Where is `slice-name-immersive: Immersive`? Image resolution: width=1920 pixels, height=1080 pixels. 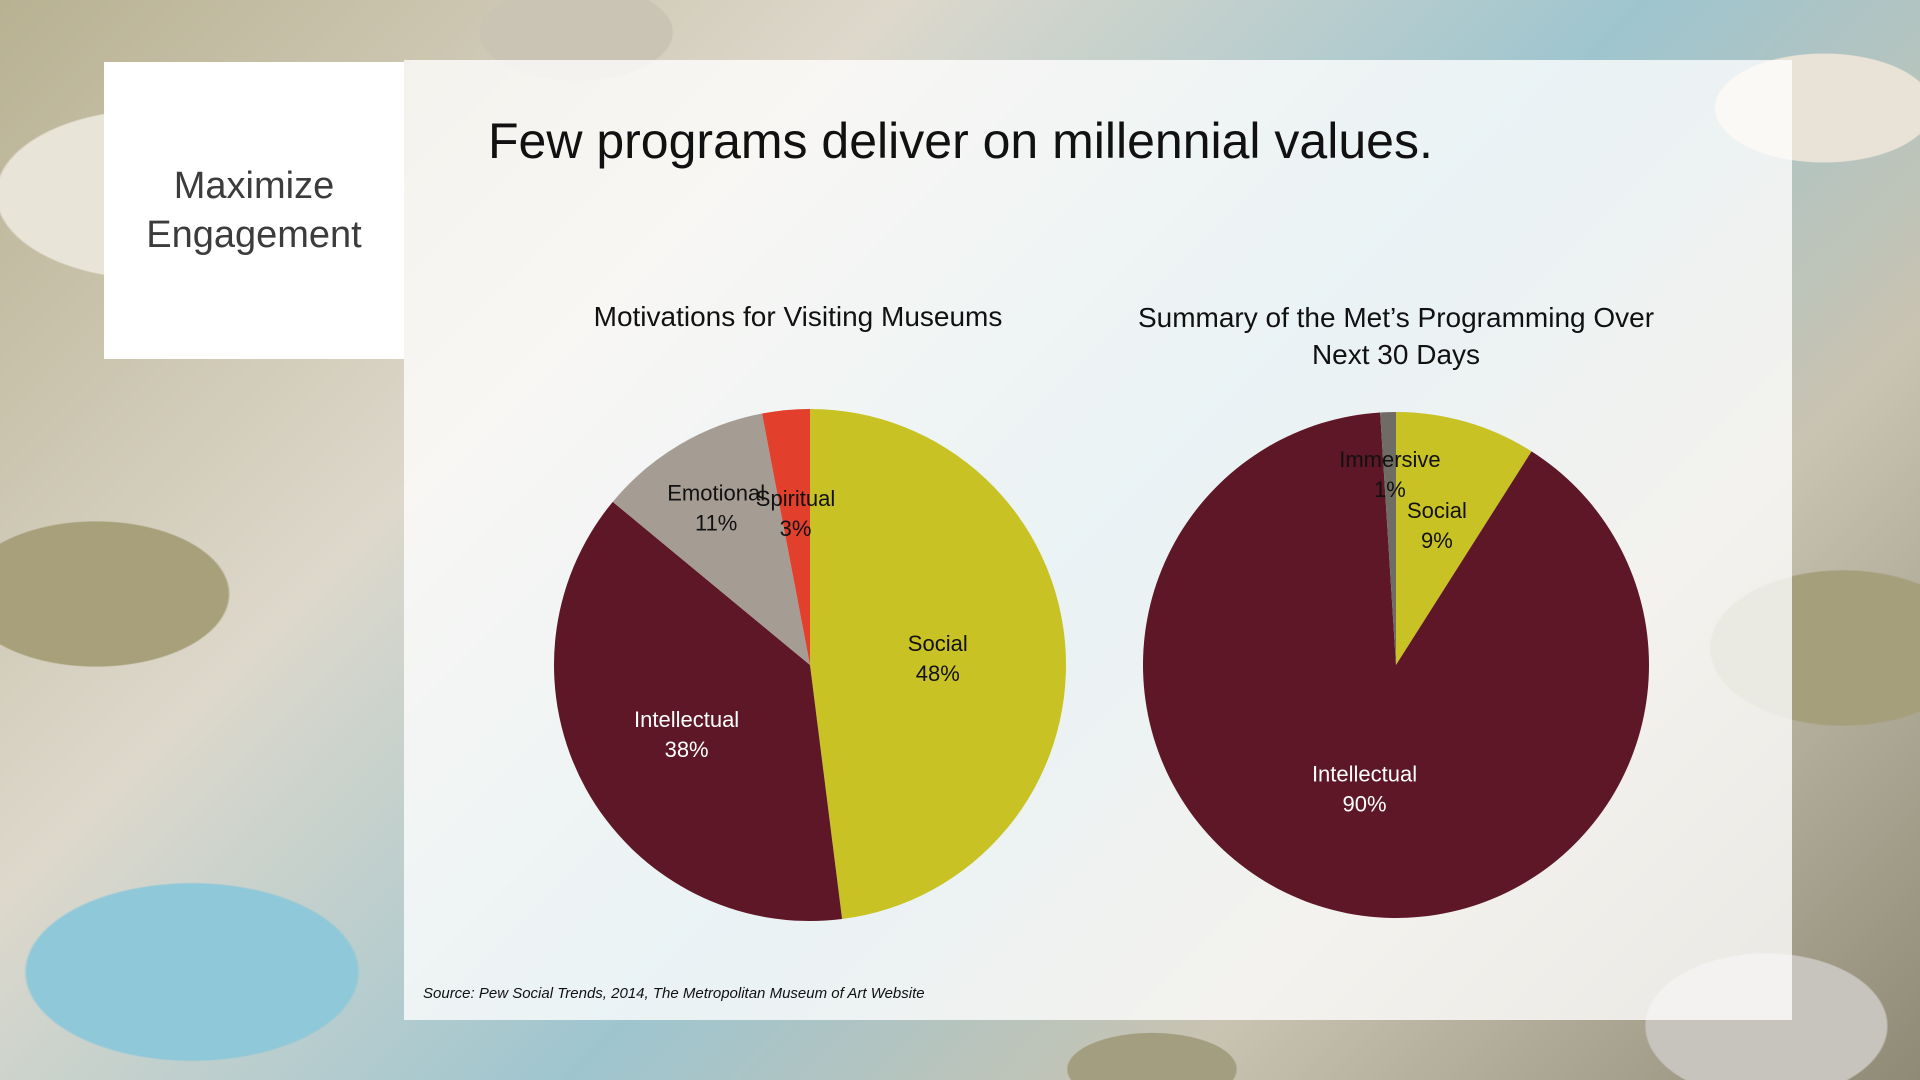 slice-name-immersive: Immersive is located at coordinates (1389, 459).